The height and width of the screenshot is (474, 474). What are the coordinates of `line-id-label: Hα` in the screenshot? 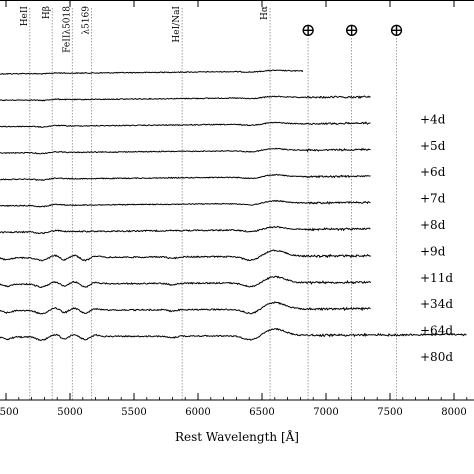 It's located at (265, 13).